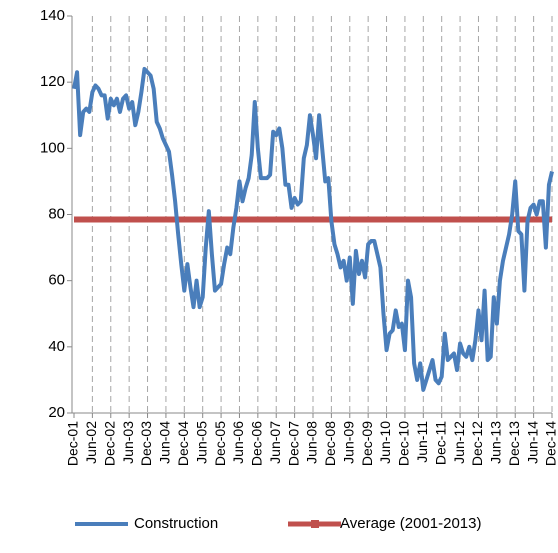 The height and width of the screenshot is (553, 558). What do you see at coordinates (312, 442) in the screenshot?
I see `x-tick-label: Jun-08` at bounding box center [312, 442].